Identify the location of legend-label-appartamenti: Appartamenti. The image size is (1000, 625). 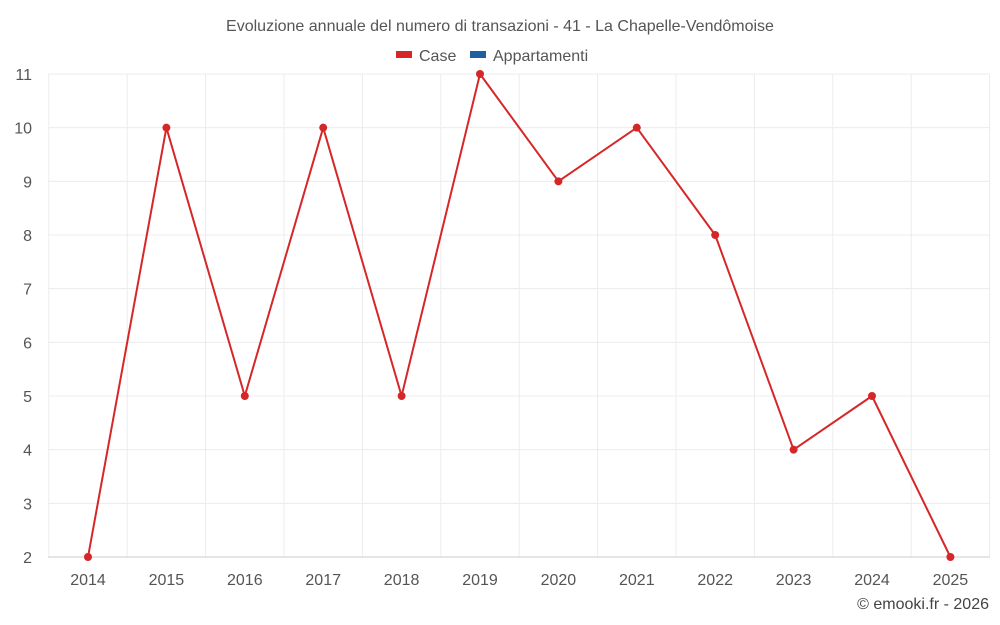
(540, 56).